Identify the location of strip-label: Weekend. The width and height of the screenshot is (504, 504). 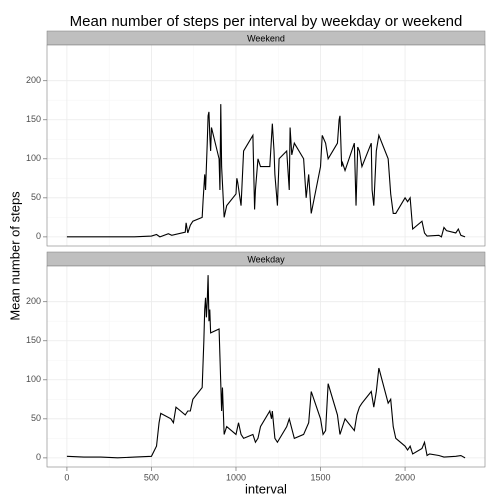
(266, 38).